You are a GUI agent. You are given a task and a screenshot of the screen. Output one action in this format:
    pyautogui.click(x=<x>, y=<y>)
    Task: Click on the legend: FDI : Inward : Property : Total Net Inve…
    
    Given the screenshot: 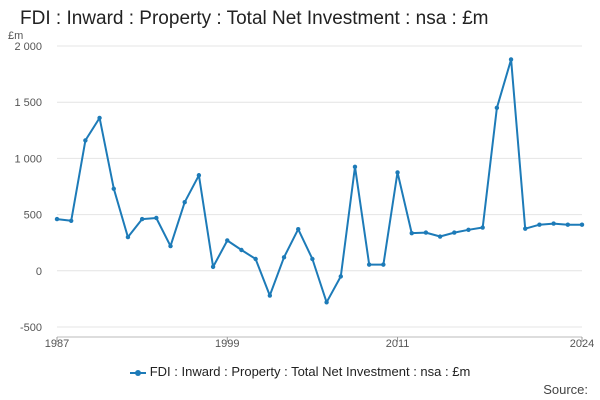 What is the action you would take?
    pyautogui.click(x=300, y=371)
    